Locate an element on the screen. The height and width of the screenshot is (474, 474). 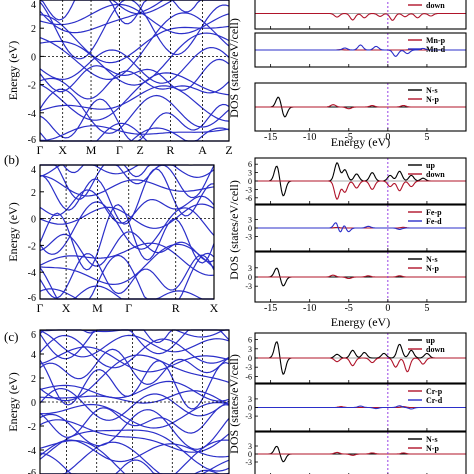
legend-label: Mn-p is located at coordinates (436, 40).